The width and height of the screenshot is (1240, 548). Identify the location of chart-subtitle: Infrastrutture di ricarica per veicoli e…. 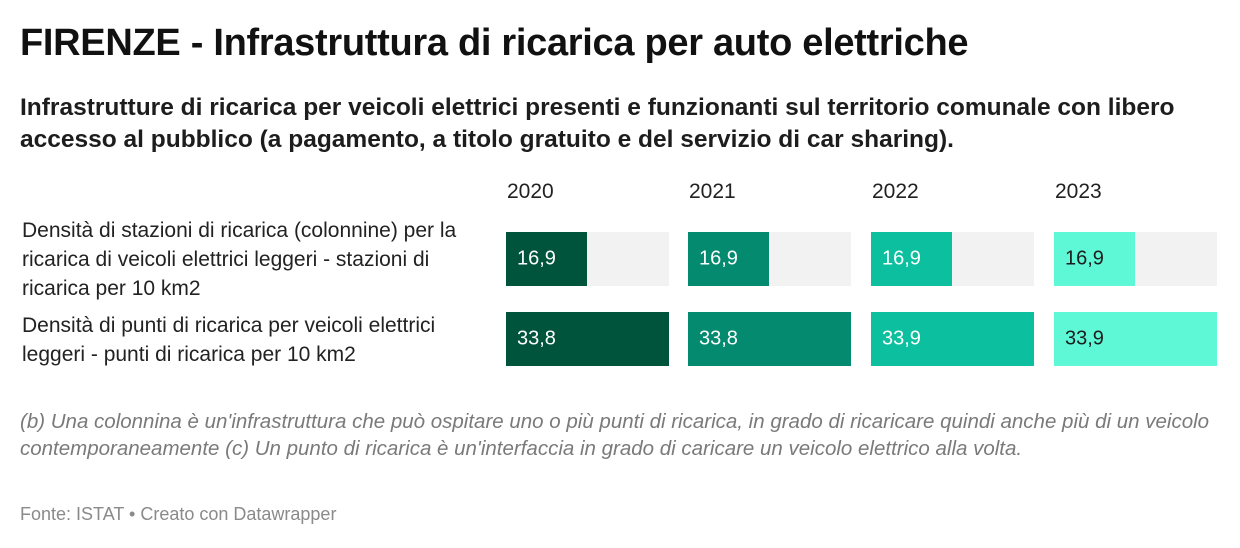
(597, 123).